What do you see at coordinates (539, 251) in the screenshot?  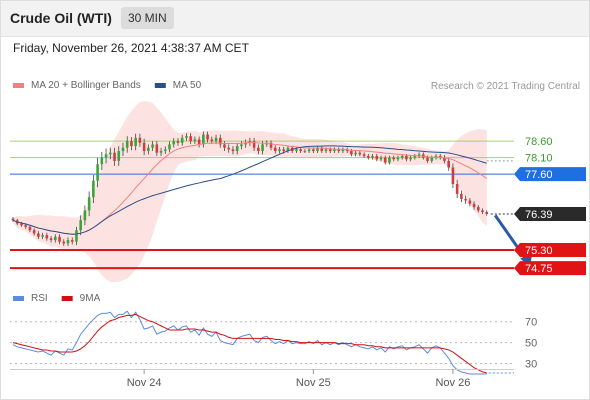 I see `level-tag-label-75.30: 75.30` at bounding box center [539, 251].